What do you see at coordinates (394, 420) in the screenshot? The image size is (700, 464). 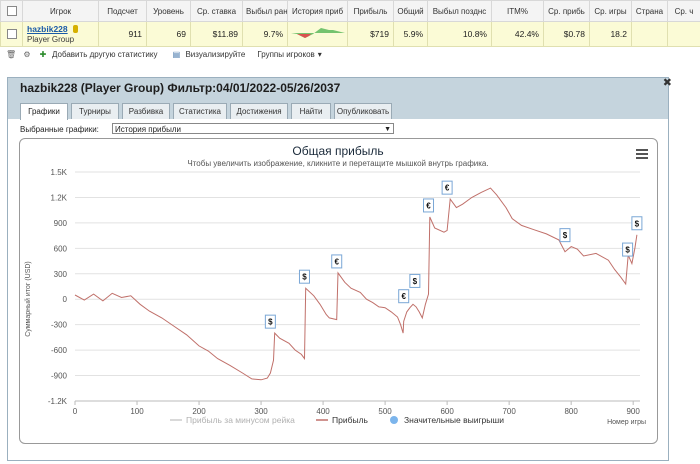 I see `legend-swatch` at bounding box center [394, 420].